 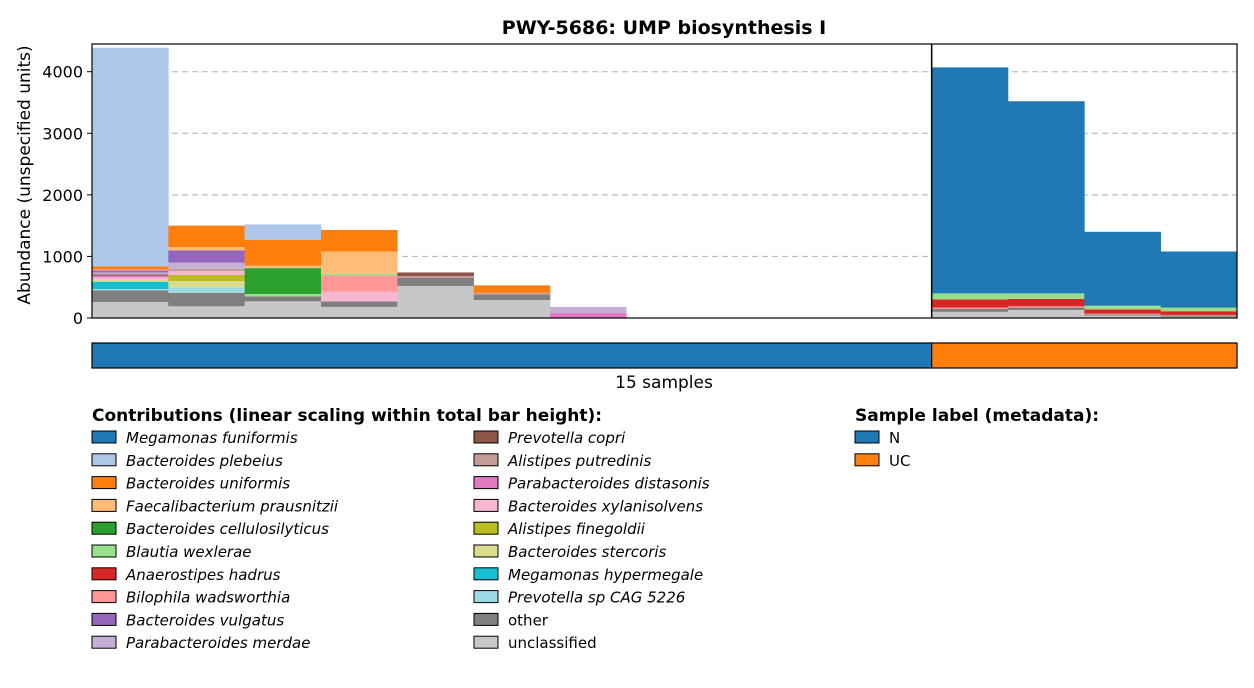 I want to click on metadata-segment, so click(x=512, y=355).